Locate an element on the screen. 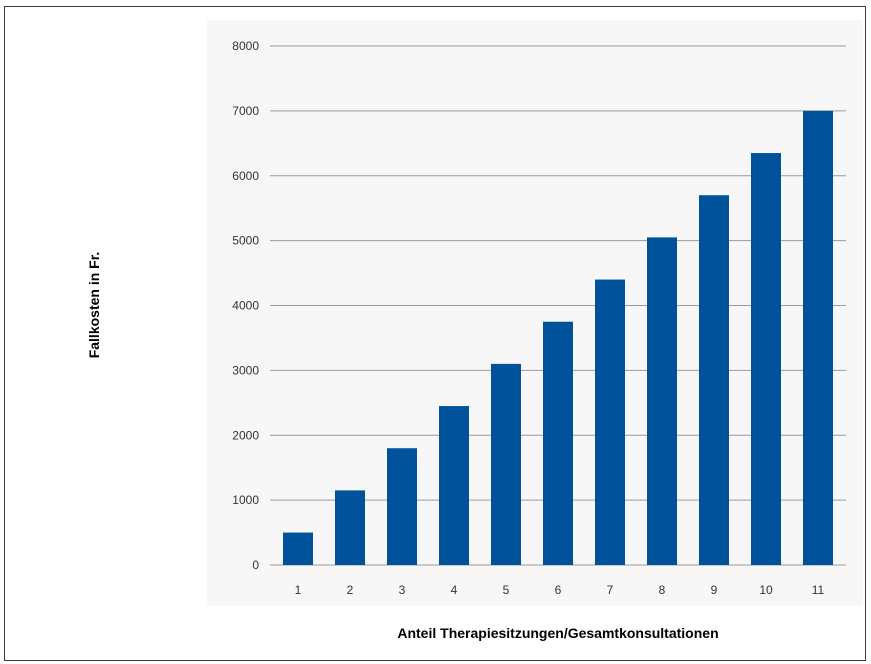  y-tick-label: 2000 is located at coordinates (245, 435).